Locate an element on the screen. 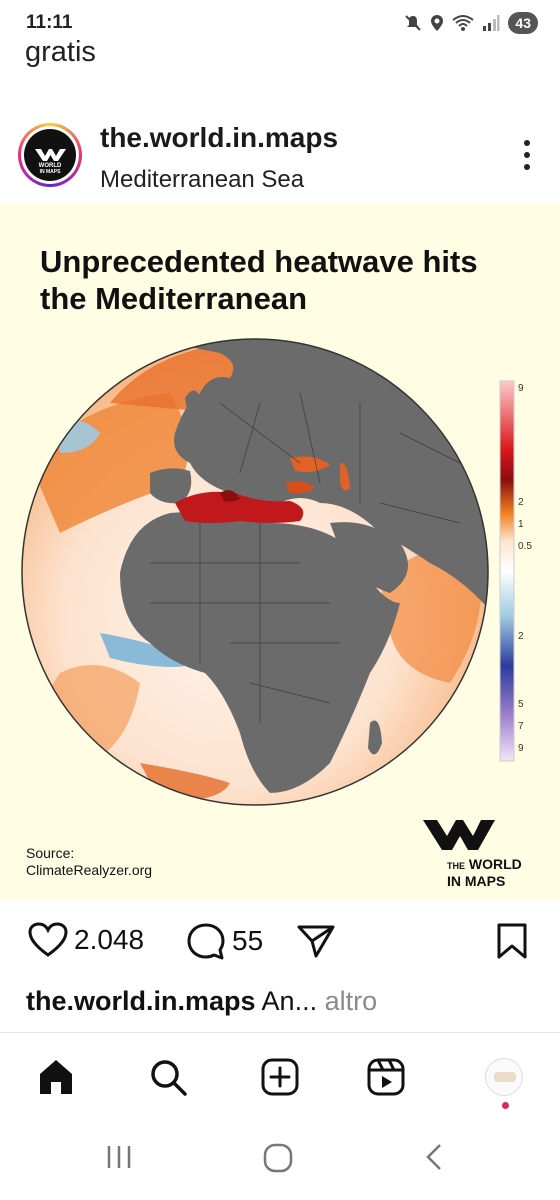  system-home-button is located at coordinates (278, 1160).